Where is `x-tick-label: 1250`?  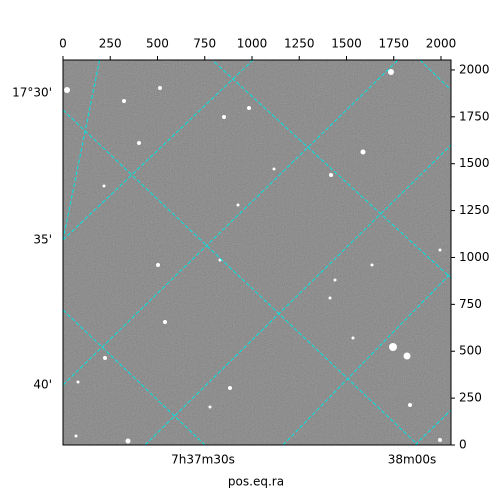
x-tick-label: 1250 is located at coordinates (299, 44).